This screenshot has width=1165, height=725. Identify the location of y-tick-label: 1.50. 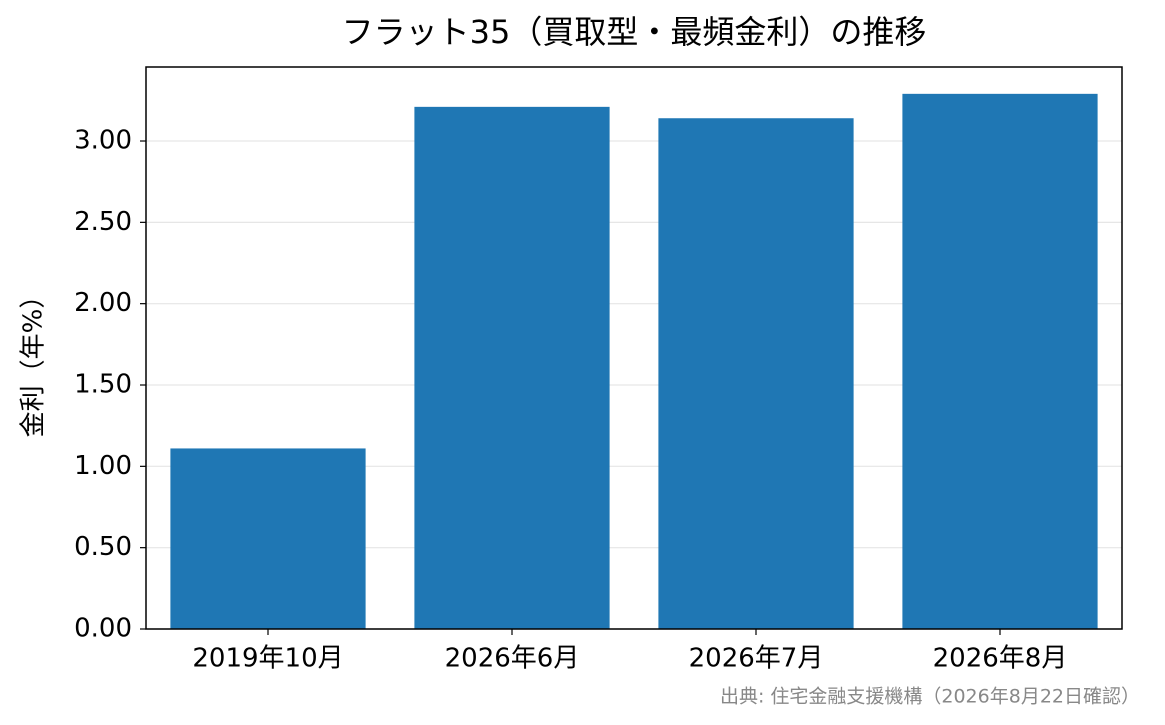
(103, 385).